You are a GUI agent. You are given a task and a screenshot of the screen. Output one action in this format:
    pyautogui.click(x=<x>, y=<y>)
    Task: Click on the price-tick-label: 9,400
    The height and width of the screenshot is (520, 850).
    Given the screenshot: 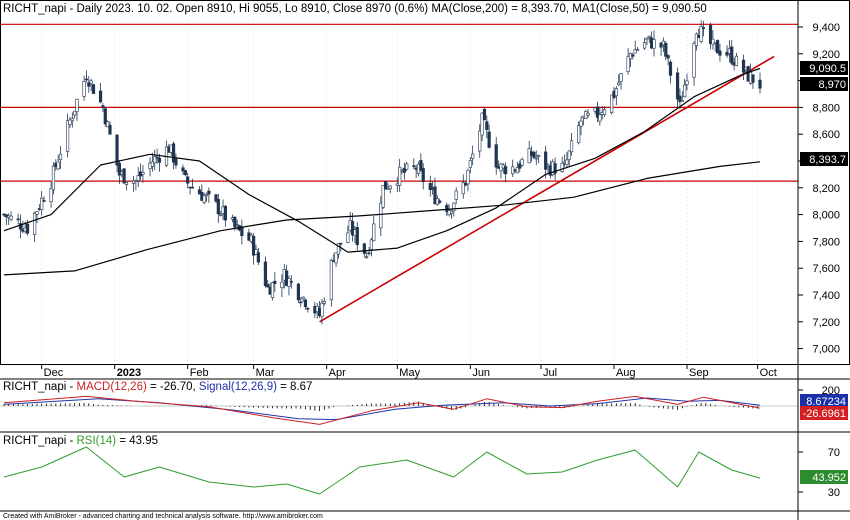 What is the action you would take?
    pyautogui.click(x=826, y=28)
    